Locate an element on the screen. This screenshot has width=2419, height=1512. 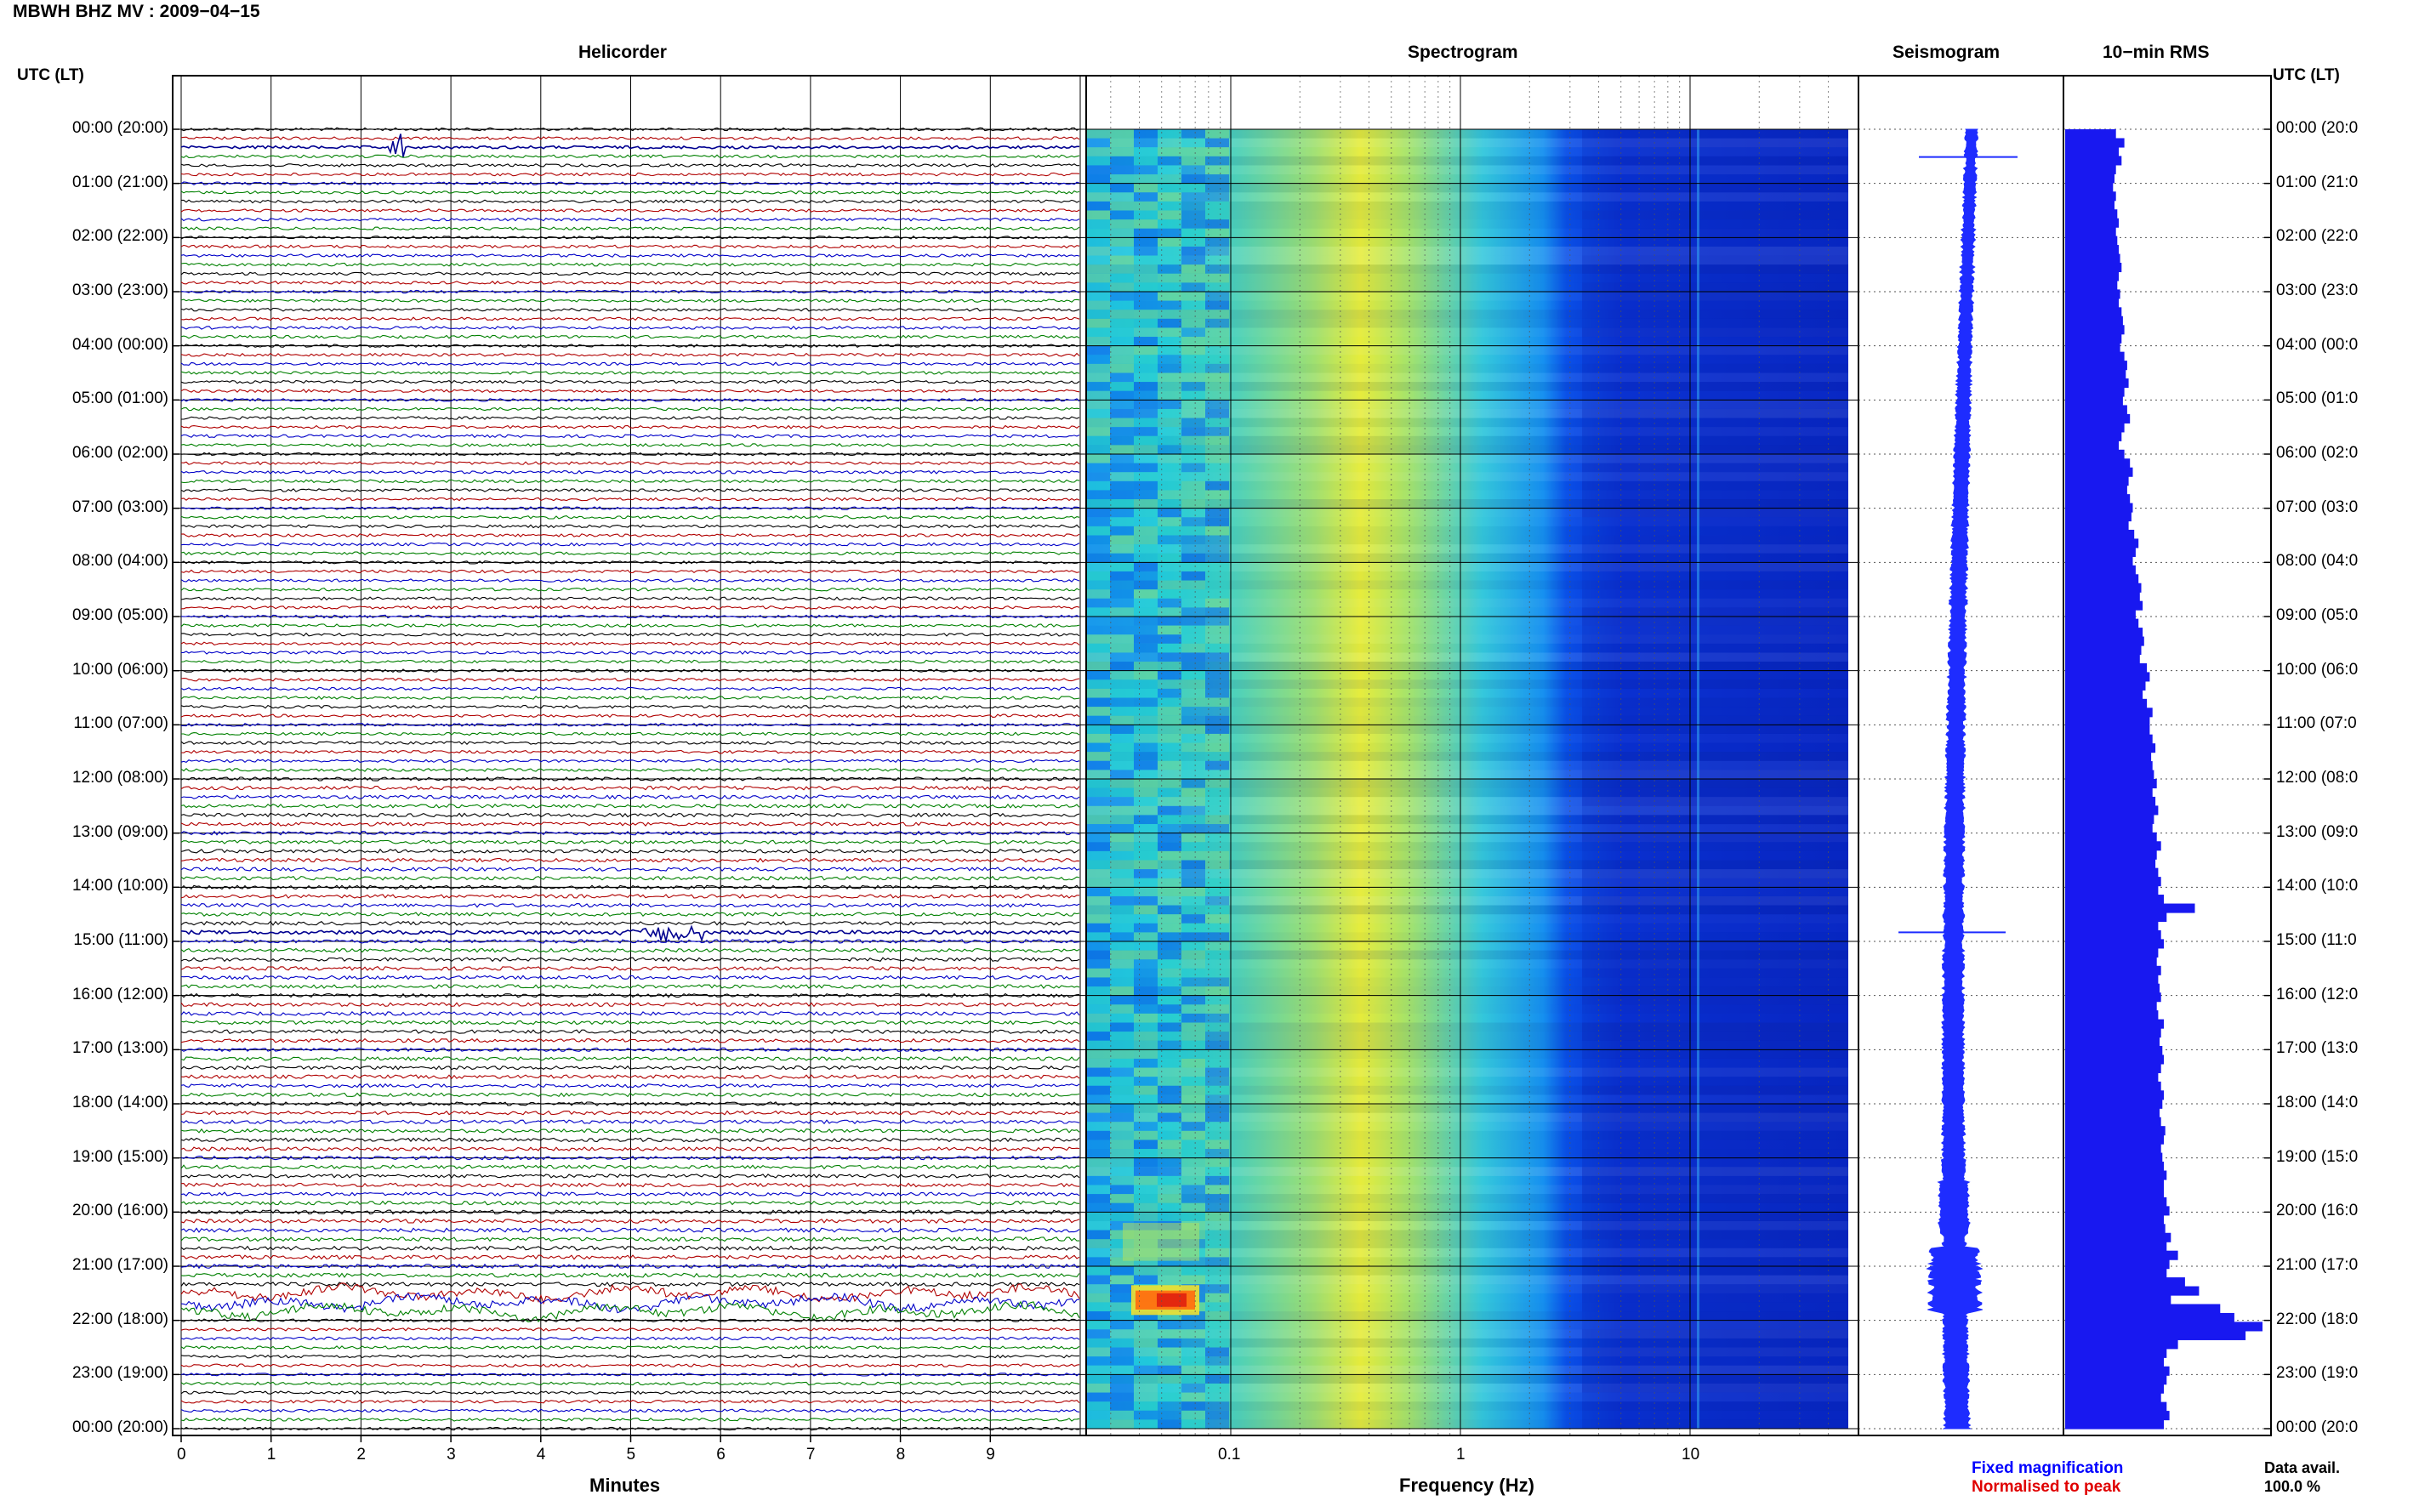
utc-label-left: UTC (LT) is located at coordinates (50, 75).